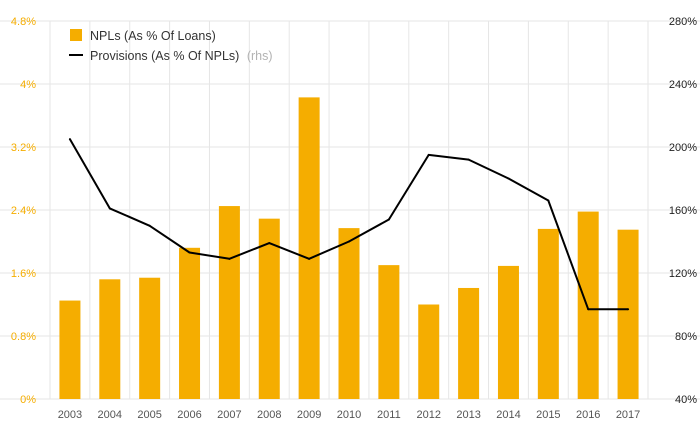 The height and width of the screenshot is (433, 700). Describe the element at coordinates (189, 252) in the screenshot. I see `provisions-point-2006` at that location.